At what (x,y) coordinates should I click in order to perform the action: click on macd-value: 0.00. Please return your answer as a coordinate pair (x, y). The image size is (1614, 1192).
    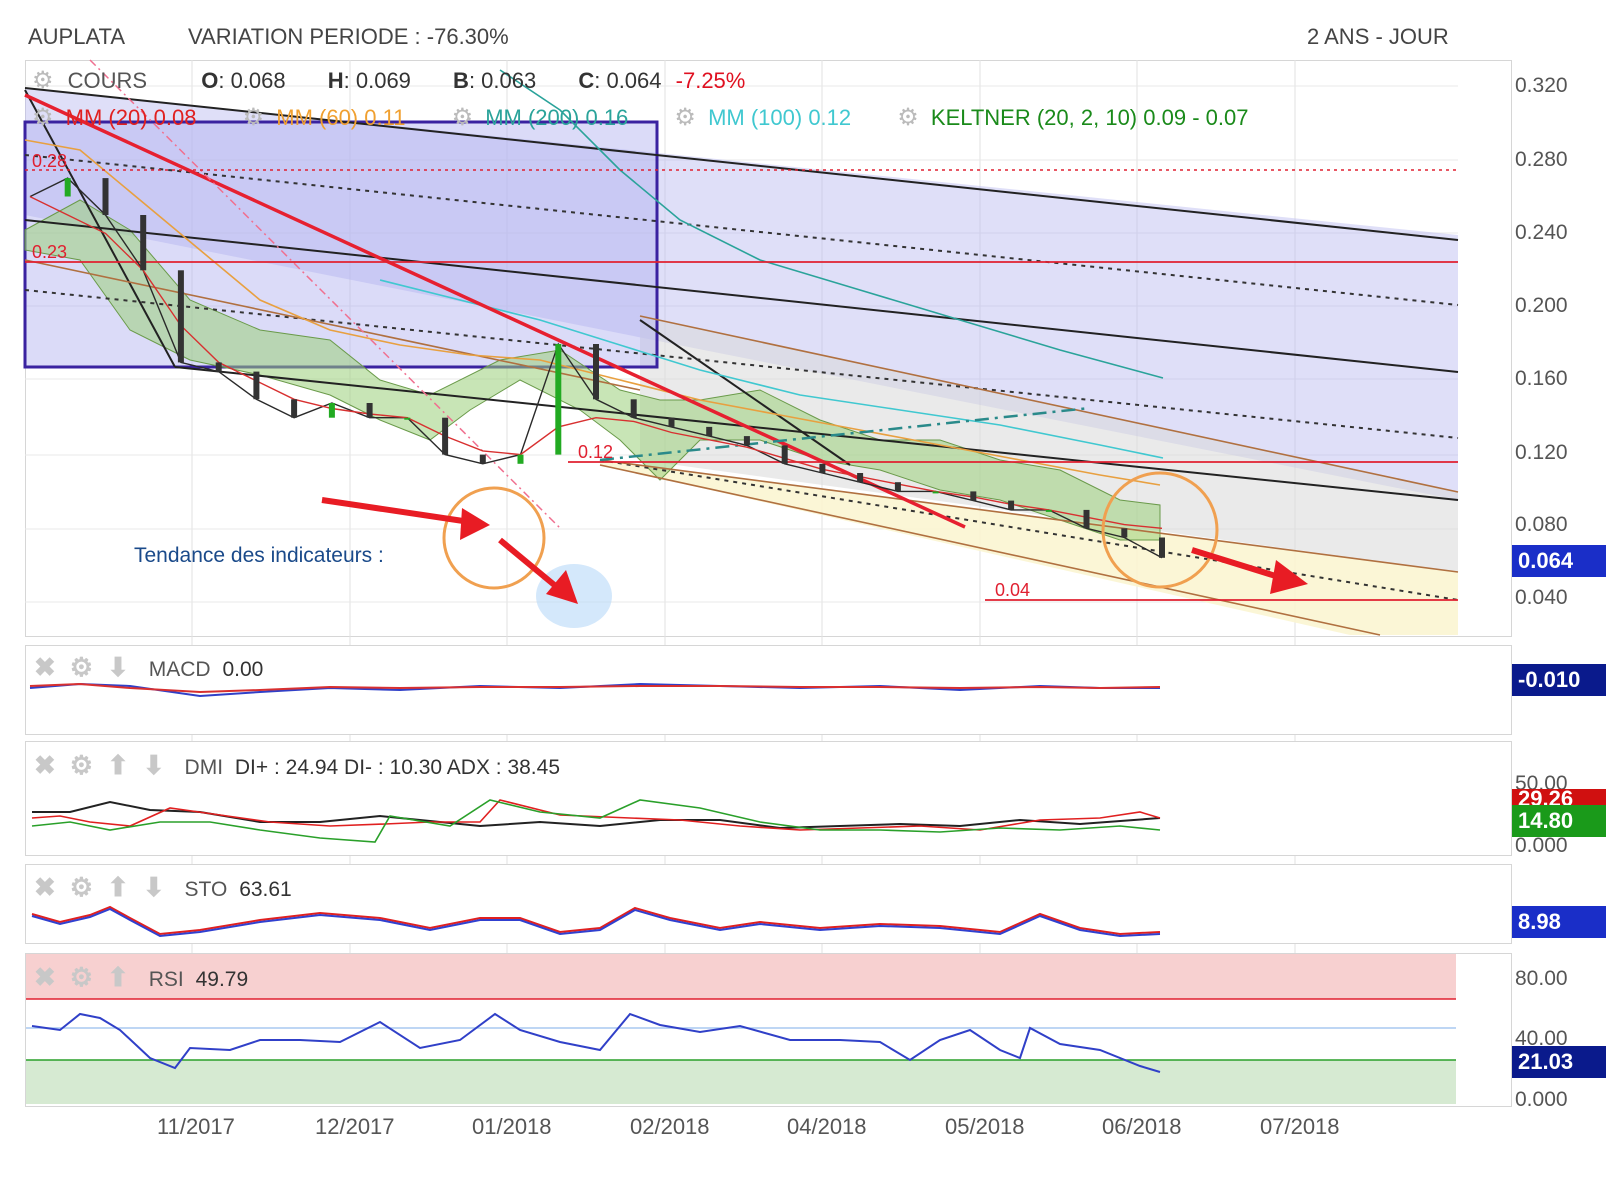
    Looking at the image, I should click on (243, 669).